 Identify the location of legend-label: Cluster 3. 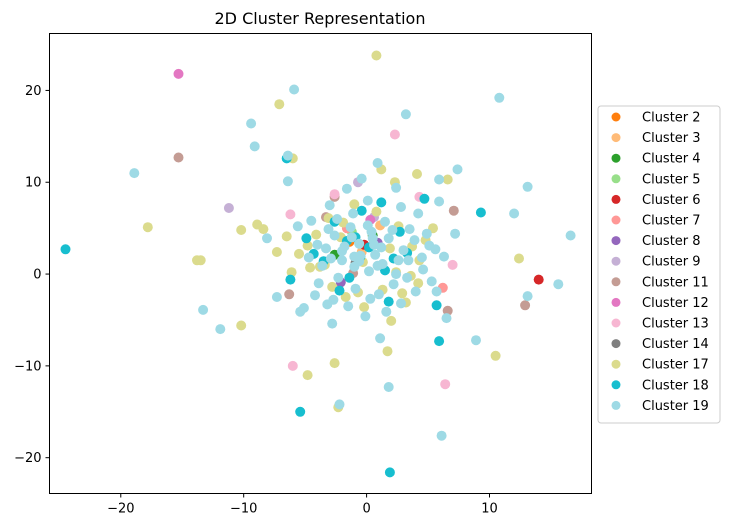
(671, 138).